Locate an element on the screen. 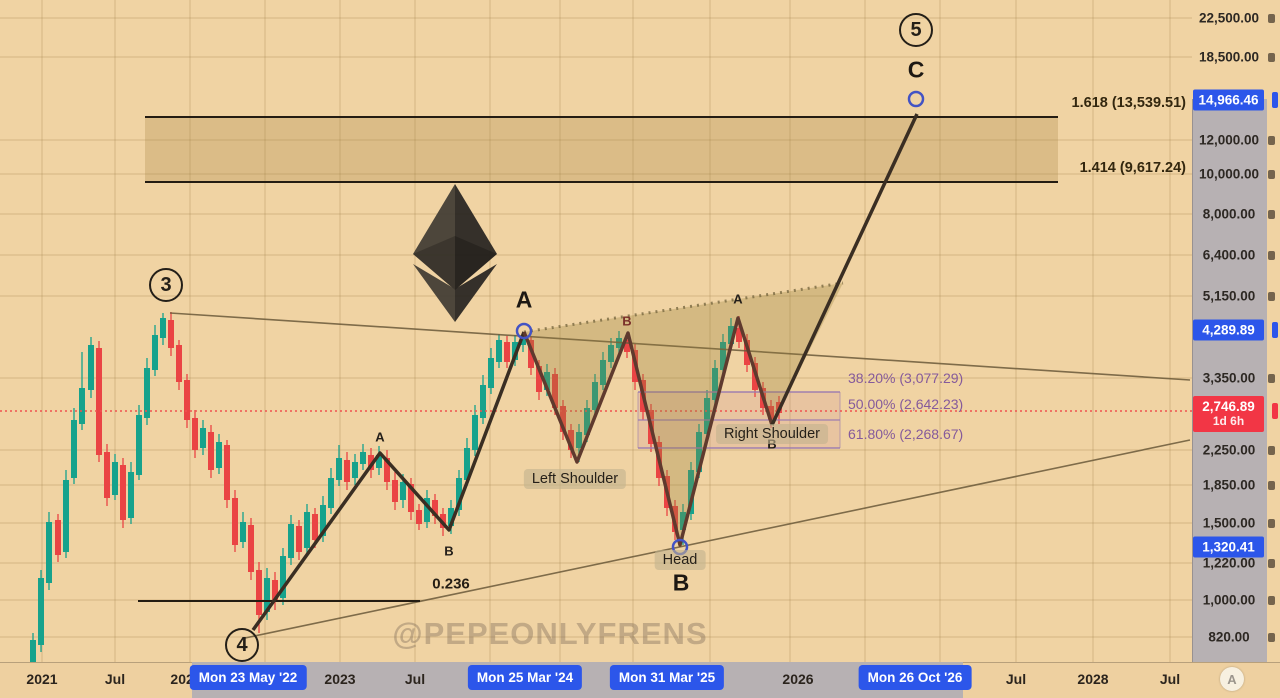 Image resolution: width=1280 pixels, height=698 pixels. extension-target-band is located at coordinates (601, 149).